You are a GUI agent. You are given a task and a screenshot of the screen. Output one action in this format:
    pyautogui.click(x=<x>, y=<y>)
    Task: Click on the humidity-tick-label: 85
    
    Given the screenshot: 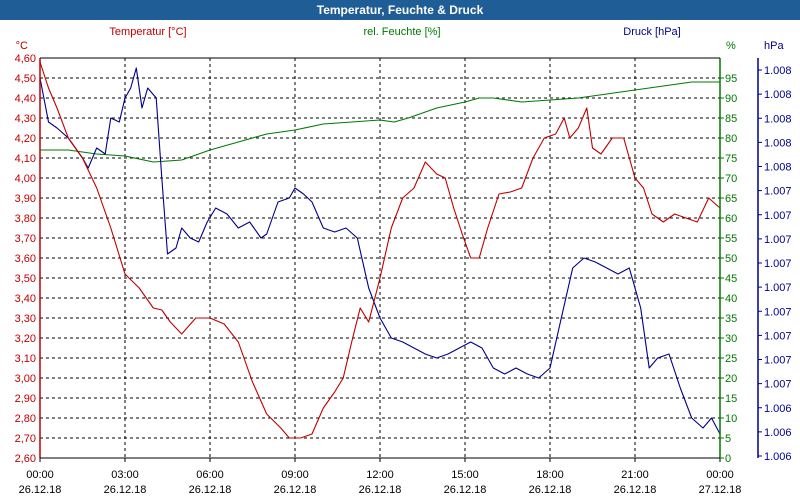 What is the action you would take?
    pyautogui.click(x=731, y=119)
    